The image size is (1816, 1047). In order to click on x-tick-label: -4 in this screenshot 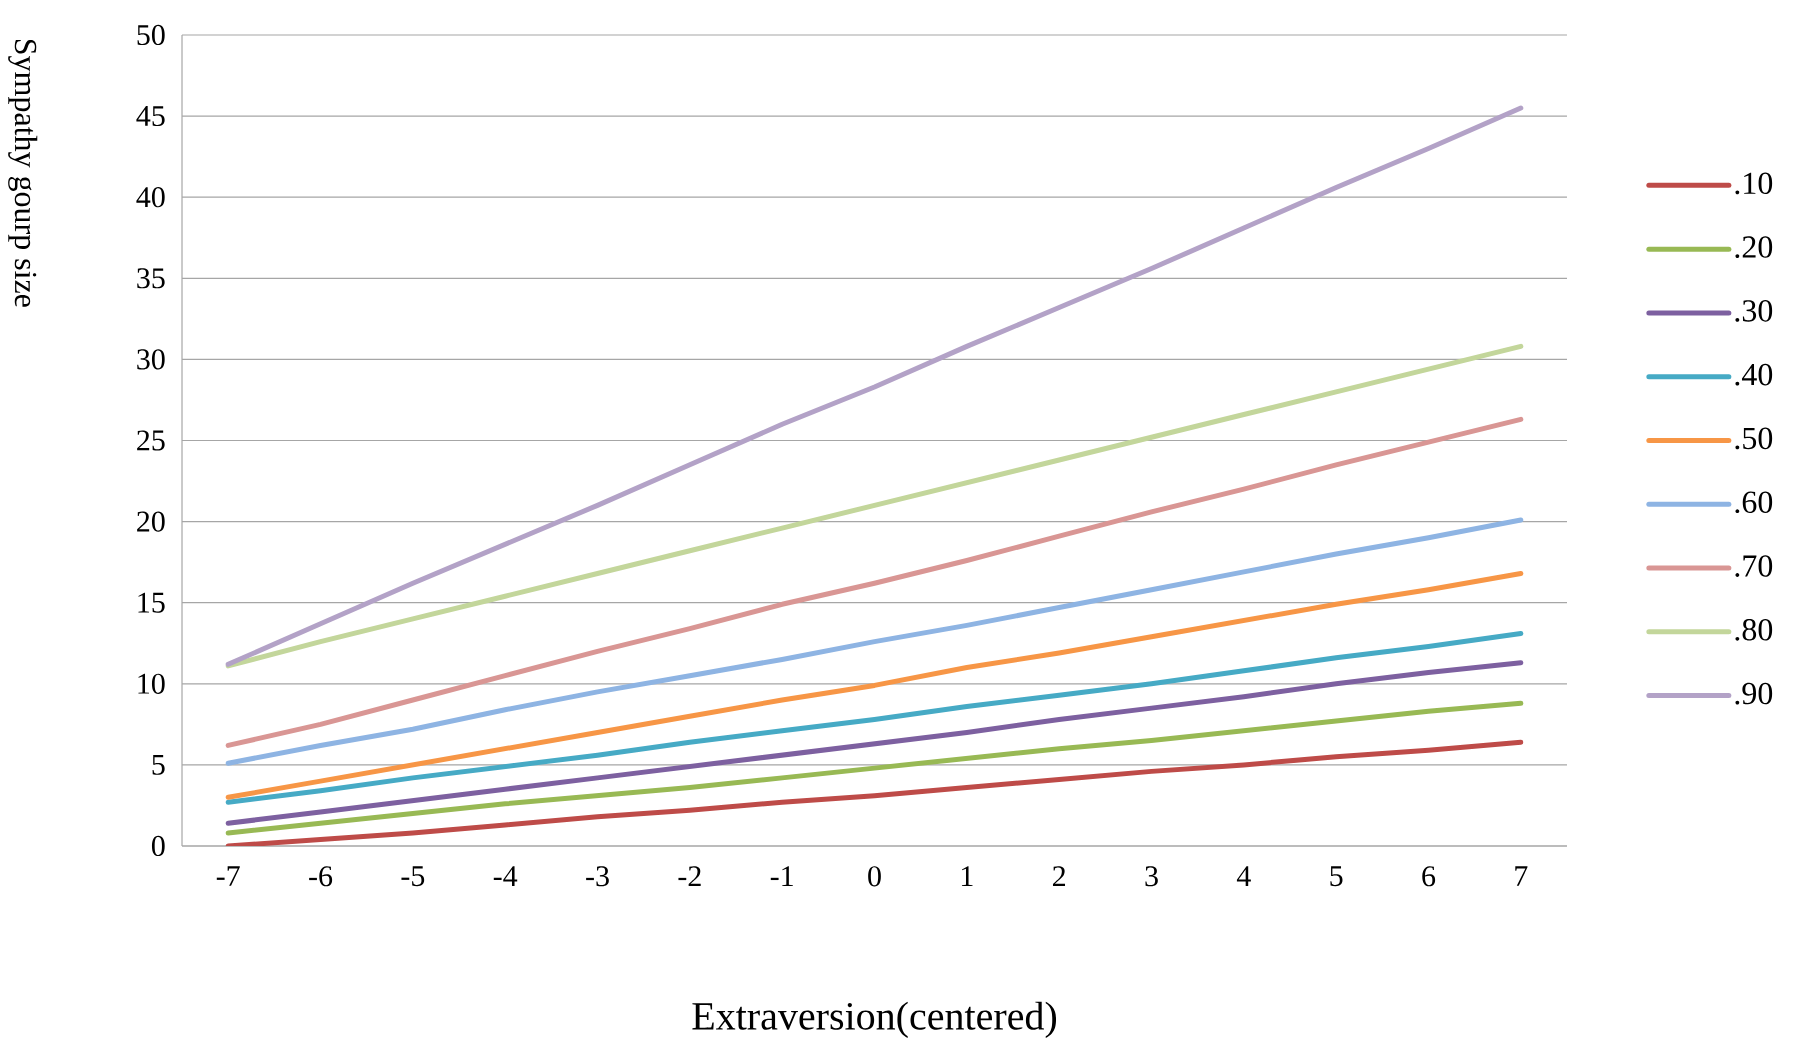, I will do `click(505, 876)`.